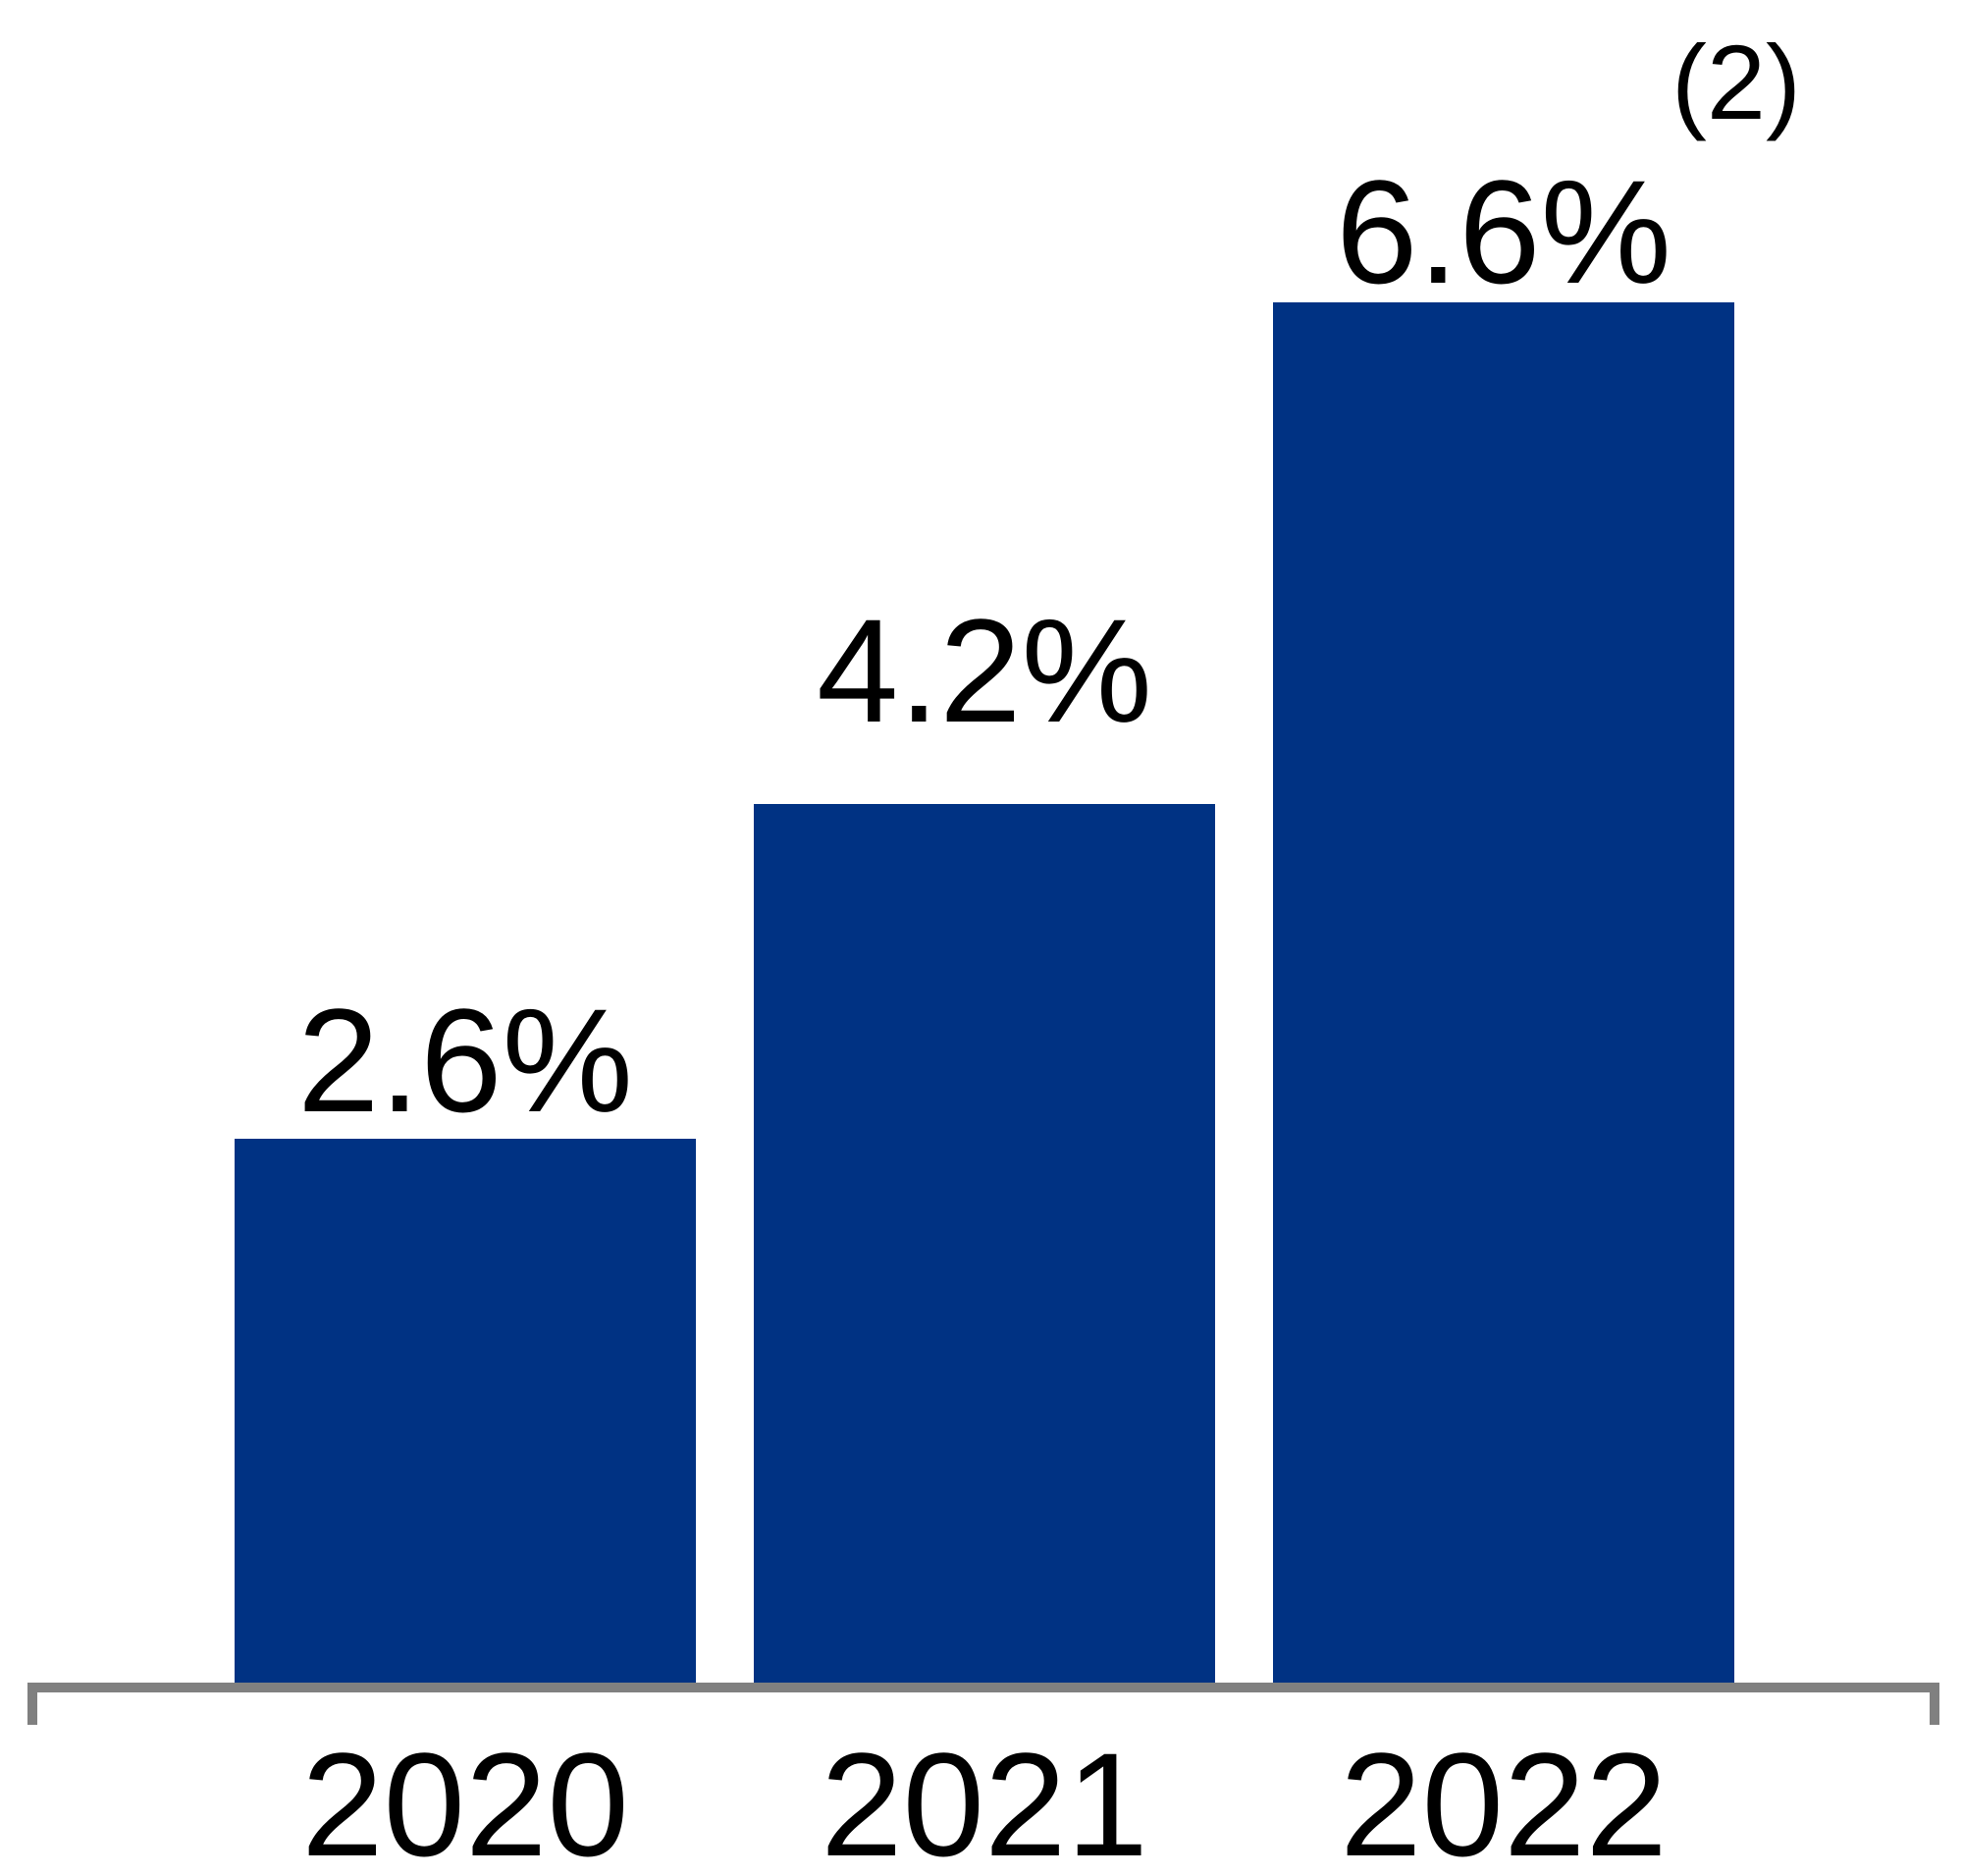 Image resolution: width=1963 pixels, height=1876 pixels. I want to click on bar-value-text: 6.6%, so click(1504, 231).